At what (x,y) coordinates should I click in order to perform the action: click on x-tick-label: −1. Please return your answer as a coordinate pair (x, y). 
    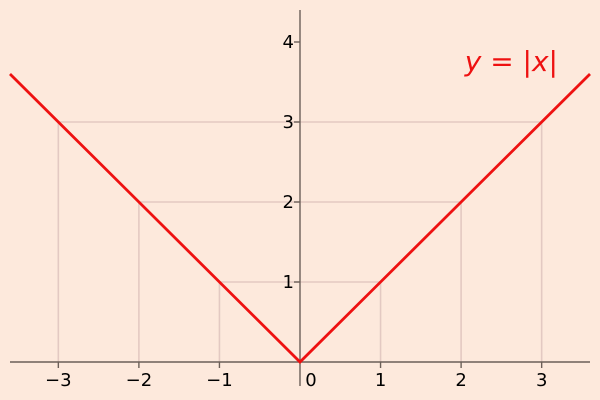
    Looking at the image, I should click on (219, 380).